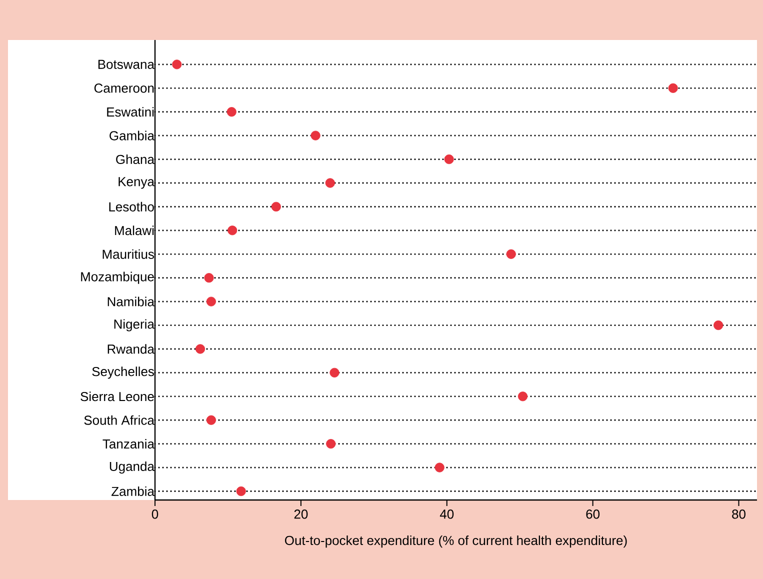  Describe the element at coordinates (131, 301) in the screenshot. I see `y-tick-label: Namibia` at that location.